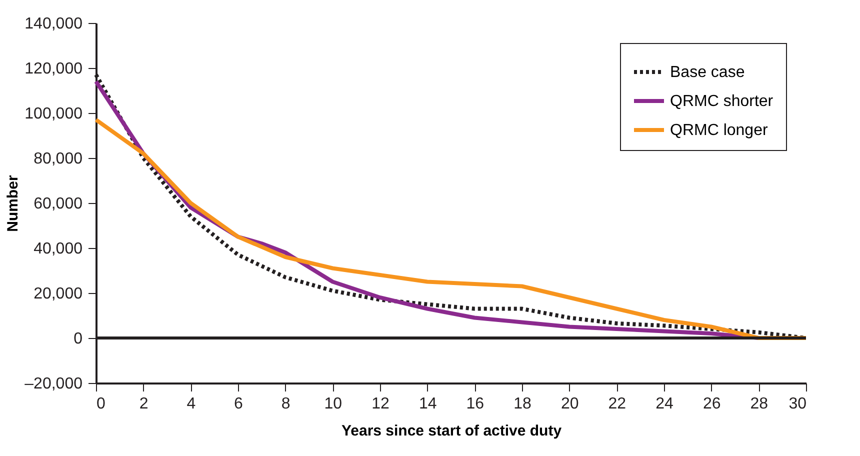 The width and height of the screenshot is (860, 456). What do you see at coordinates (665, 404) in the screenshot?
I see `x-tick-label: 24` at bounding box center [665, 404].